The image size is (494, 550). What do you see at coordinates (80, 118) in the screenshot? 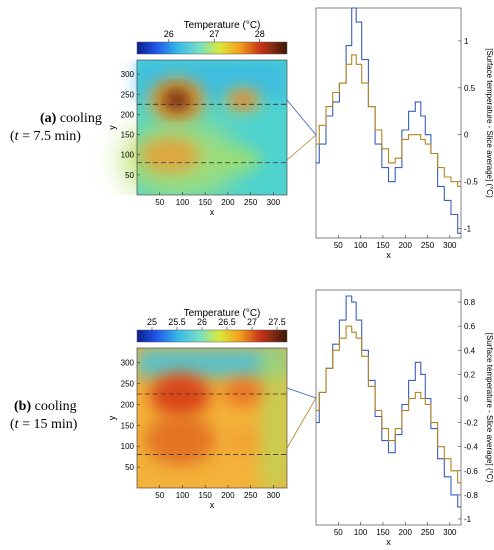
I see `panel-a-label: cooling` at bounding box center [80, 118].